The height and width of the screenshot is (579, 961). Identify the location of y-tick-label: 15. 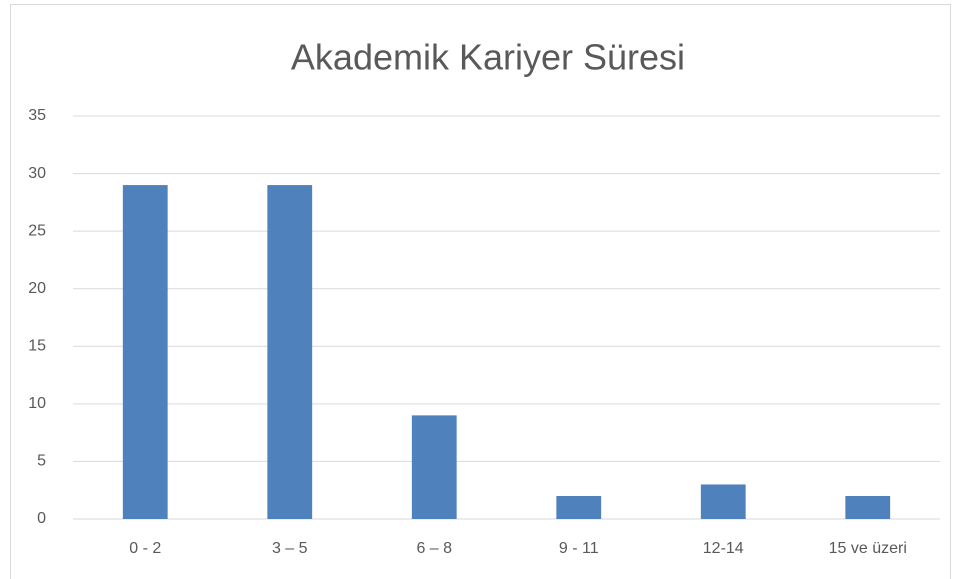
(37, 346).